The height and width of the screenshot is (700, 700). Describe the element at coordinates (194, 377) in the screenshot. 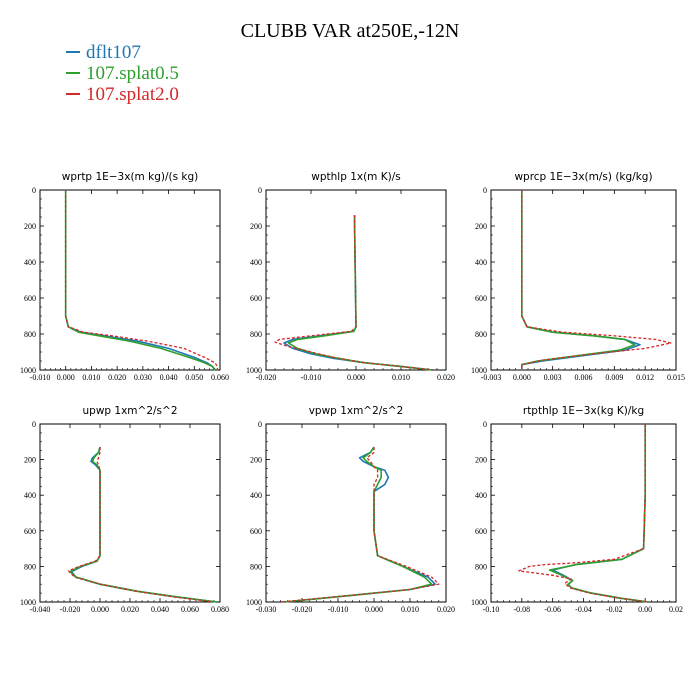

I see `x-tick-label: 0.050` at that location.